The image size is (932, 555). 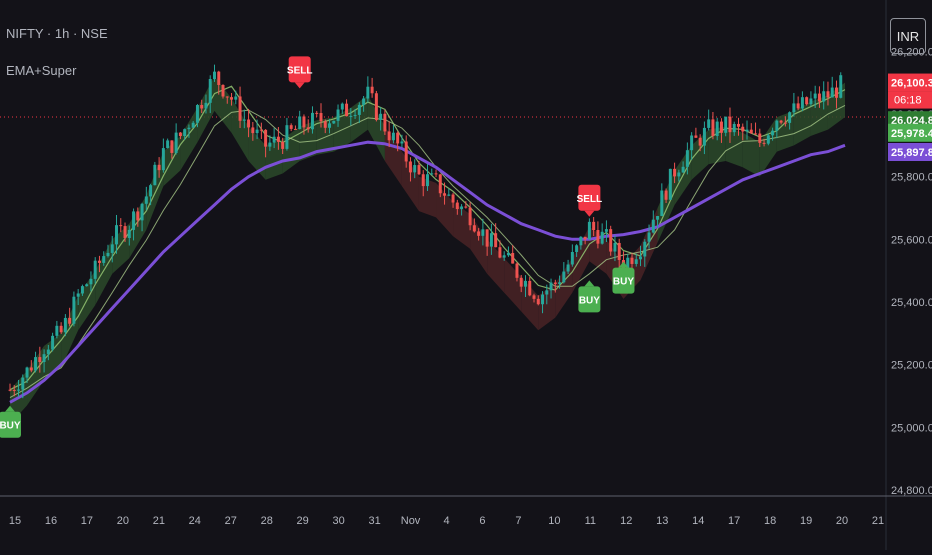 What do you see at coordinates (195, 521) in the screenshot?
I see `x-tick-label: 24` at bounding box center [195, 521].